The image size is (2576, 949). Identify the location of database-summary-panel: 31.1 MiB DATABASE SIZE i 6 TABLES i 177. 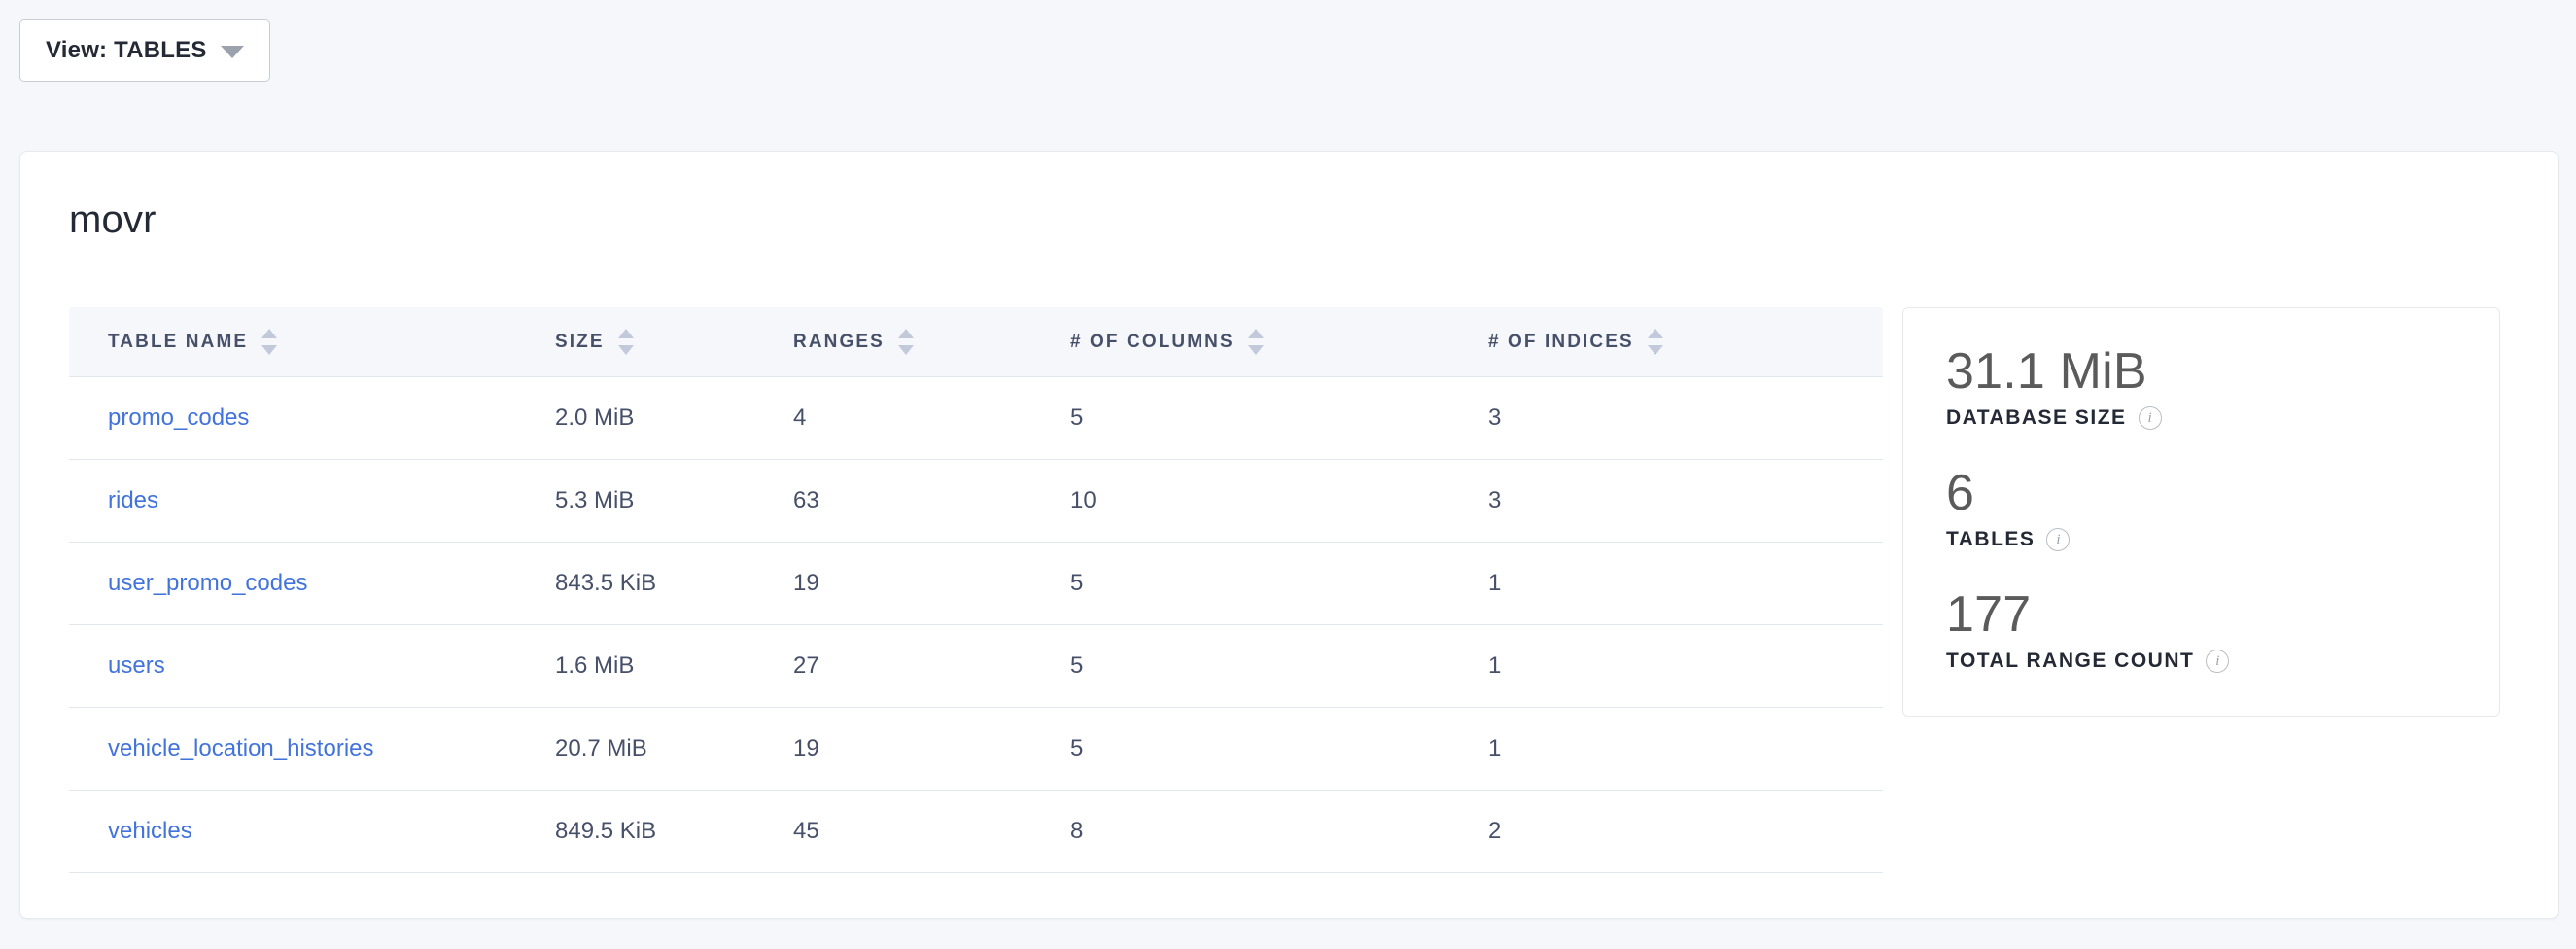
(2201, 513).